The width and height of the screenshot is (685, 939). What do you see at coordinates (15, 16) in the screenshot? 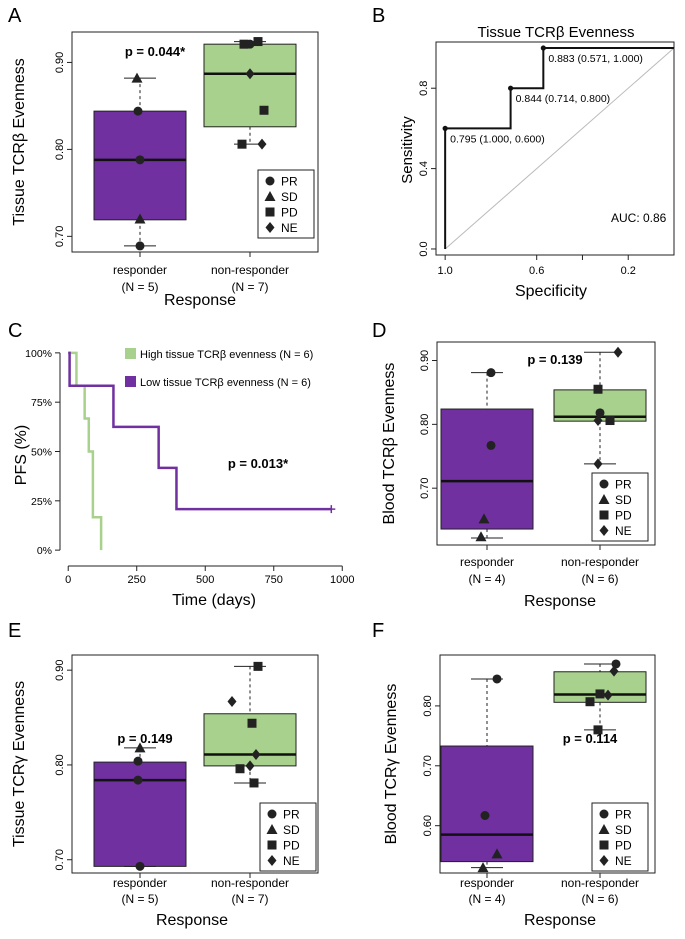
I see `panel-letter-a: A` at bounding box center [15, 16].